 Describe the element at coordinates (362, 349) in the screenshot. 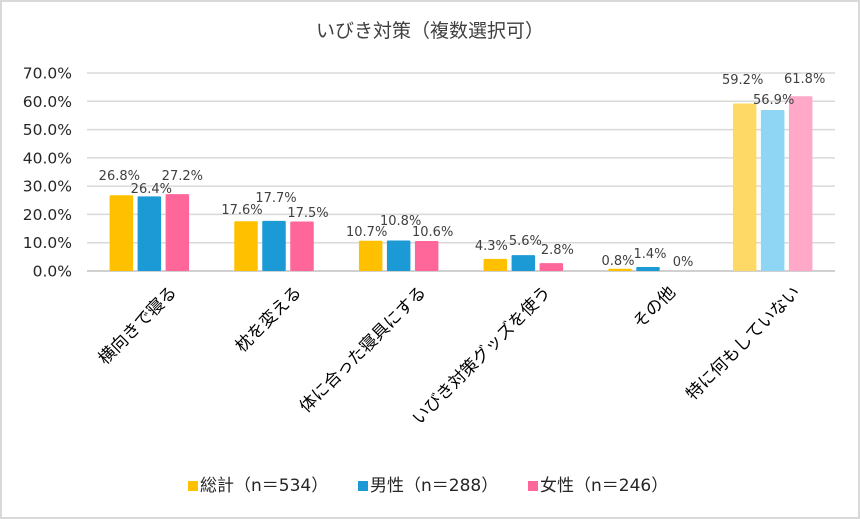

I see `x-tick-label: 体に合った寝具にする` at that location.